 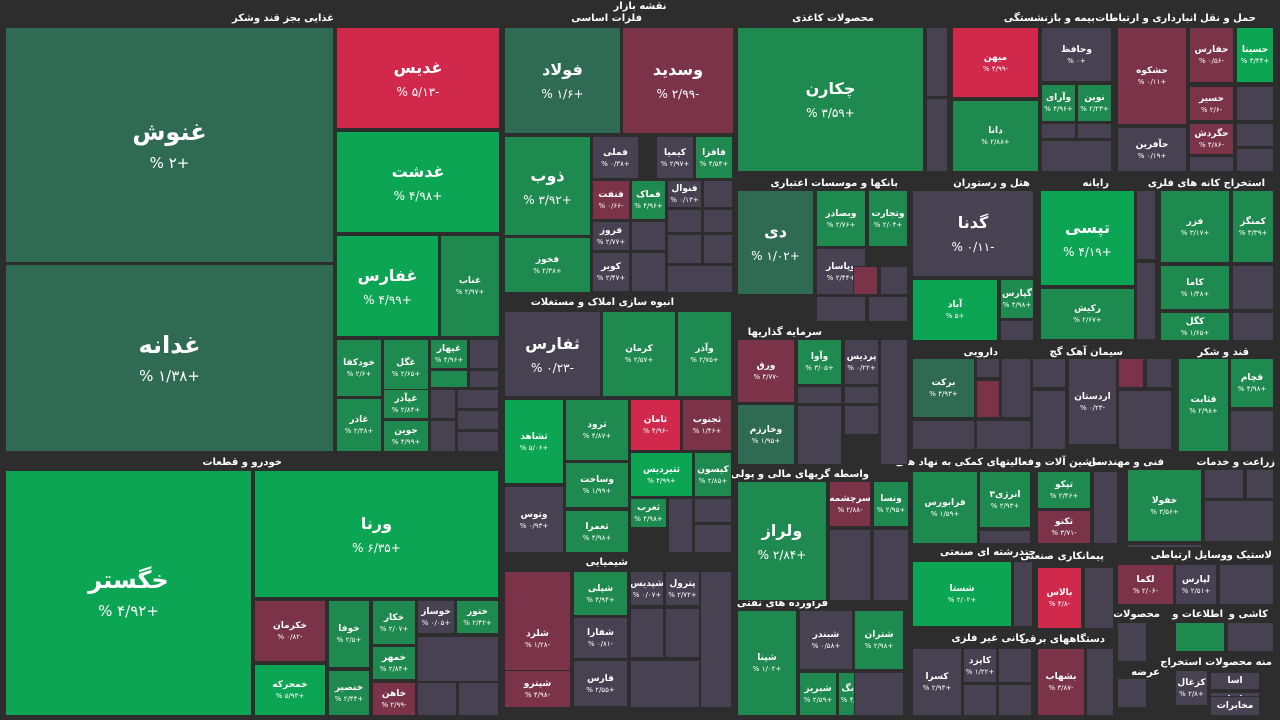 I want to click on treemap-tile: شستا +۲/۰۲ %, so click(x=962, y=594).